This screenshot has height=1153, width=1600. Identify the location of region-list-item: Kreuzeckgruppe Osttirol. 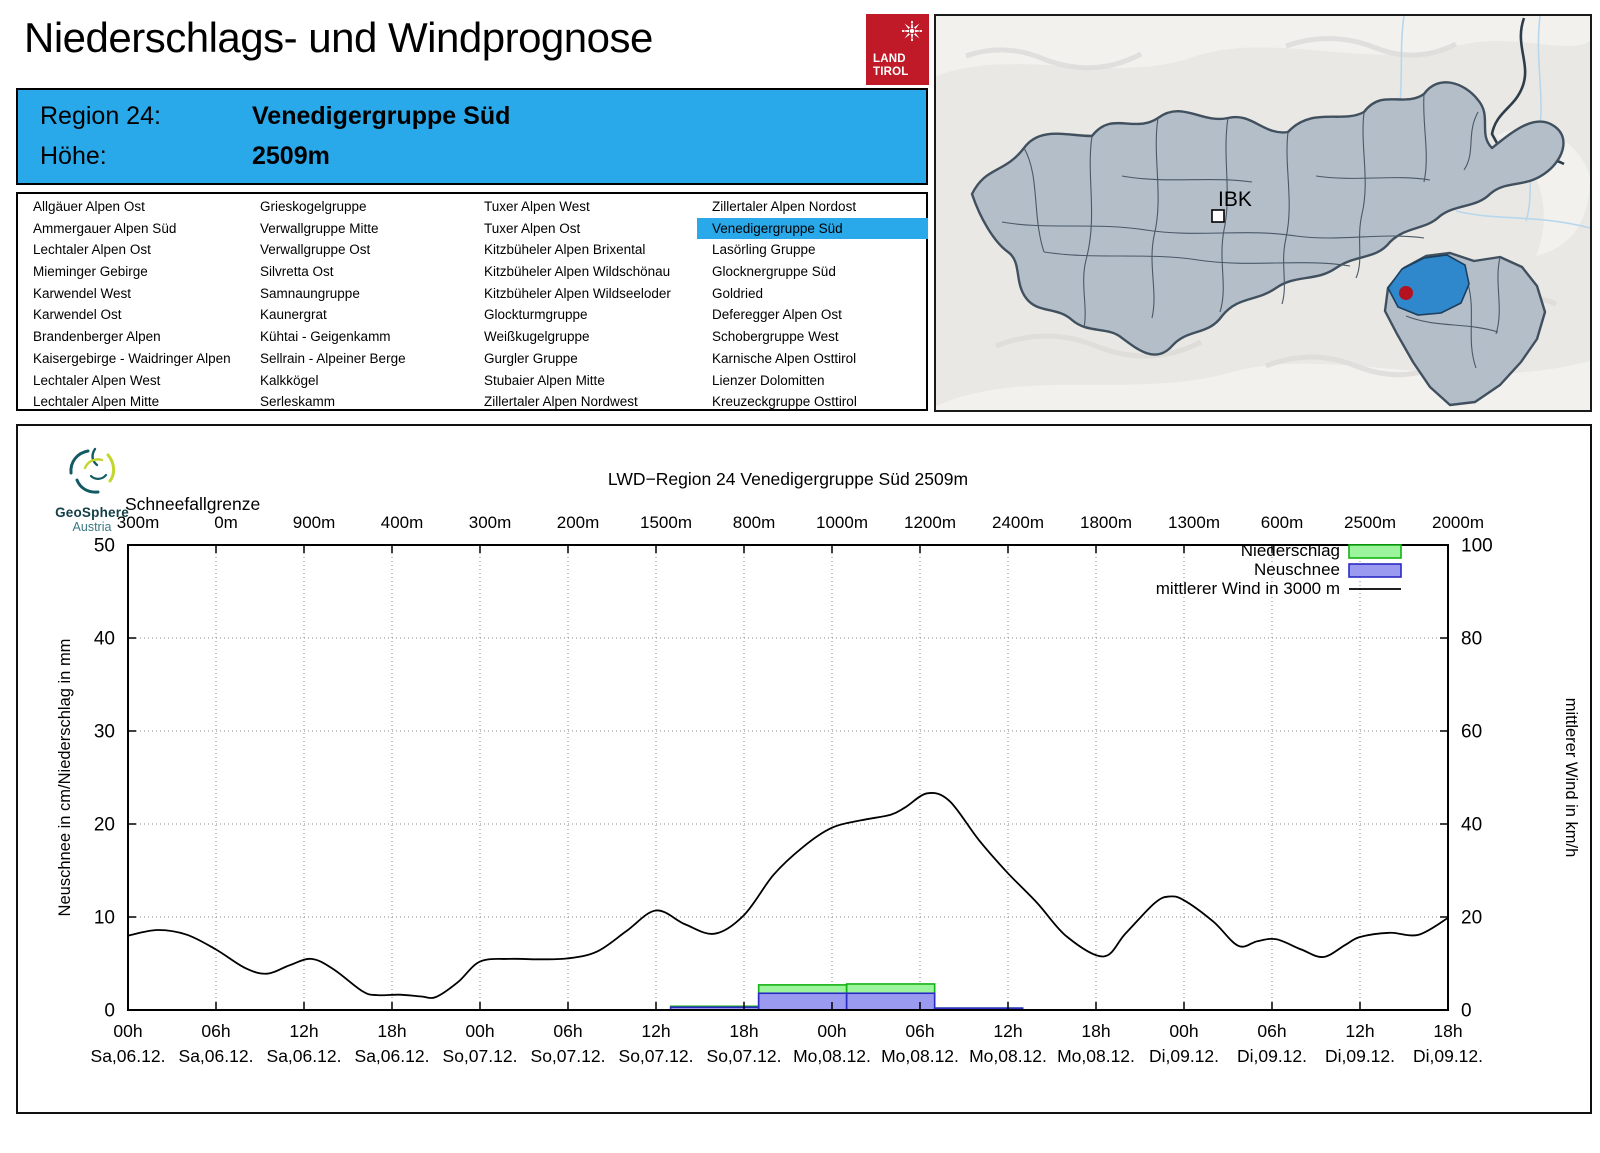
(784, 402).